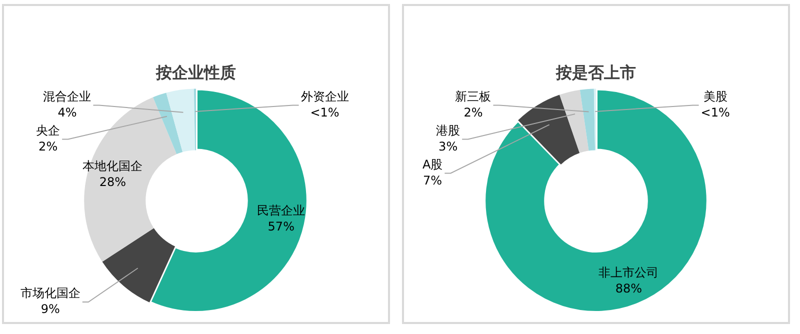 The width and height of the screenshot is (800, 334). Describe the element at coordinates (473, 96) in the screenshot. I see `slice-label: 新三板` at that location.